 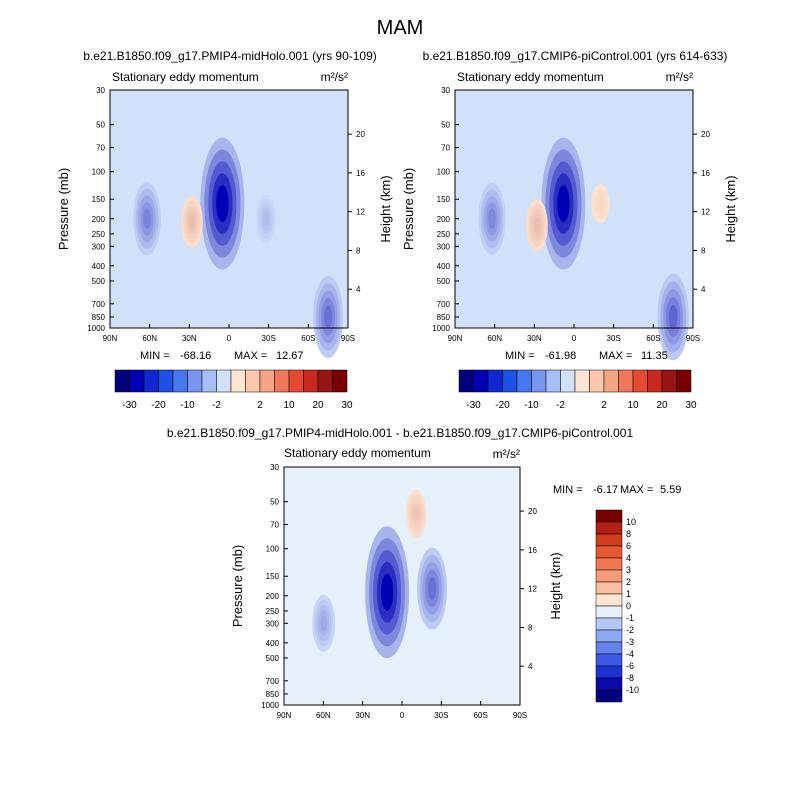 I want to click on x-tick-label: 60N, so click(x=494, y=338).